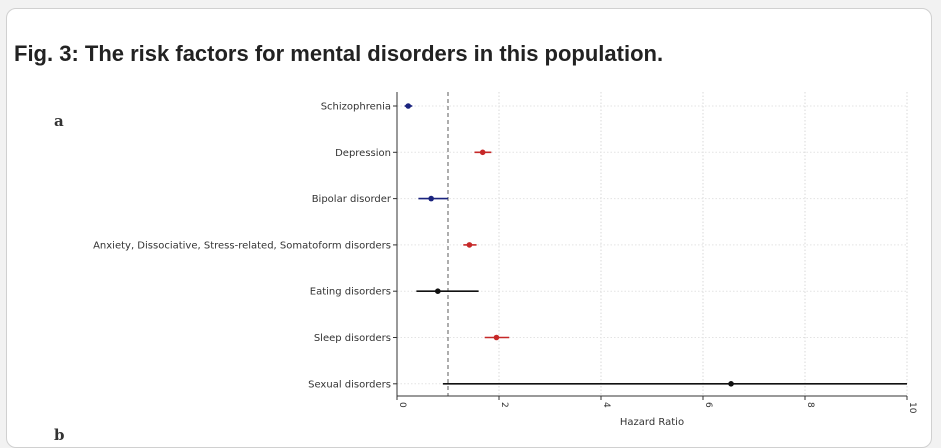  Describe the element at coordinates (606, 405) in the screenshot. I see `x-tick-label: 4` at that location.